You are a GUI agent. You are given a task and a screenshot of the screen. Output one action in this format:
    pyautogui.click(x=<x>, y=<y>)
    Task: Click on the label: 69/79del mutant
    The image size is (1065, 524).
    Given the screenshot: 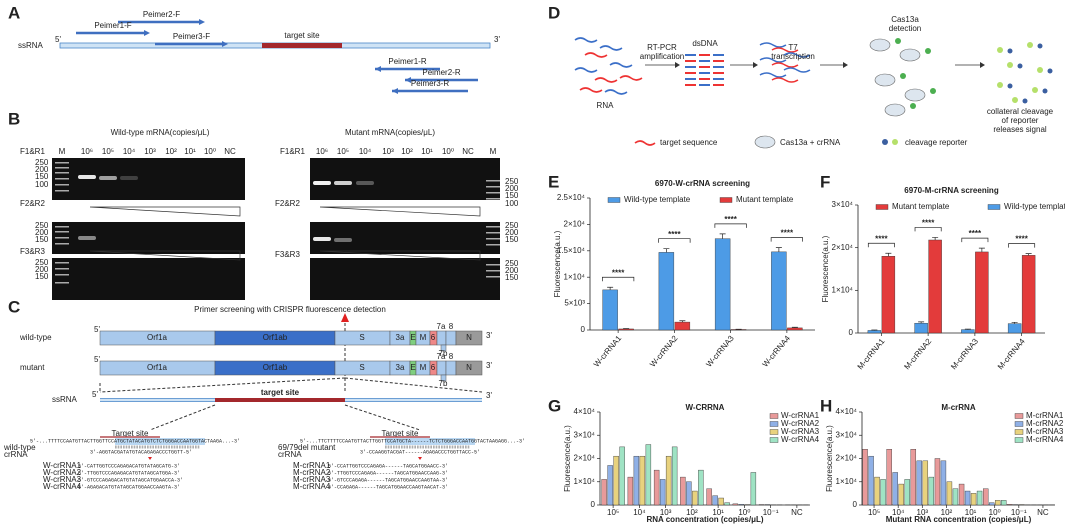 What is the action you would take?
    pyautogui.click(x=307, y=447)
    